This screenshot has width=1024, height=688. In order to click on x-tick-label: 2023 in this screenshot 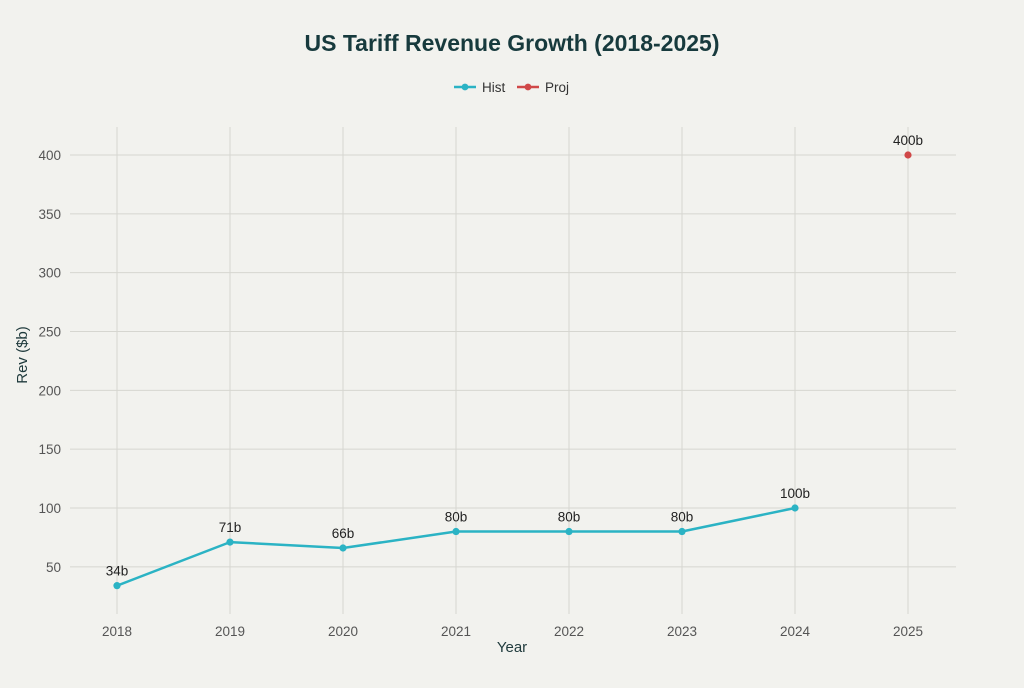, I will do `click(682, 631)`.